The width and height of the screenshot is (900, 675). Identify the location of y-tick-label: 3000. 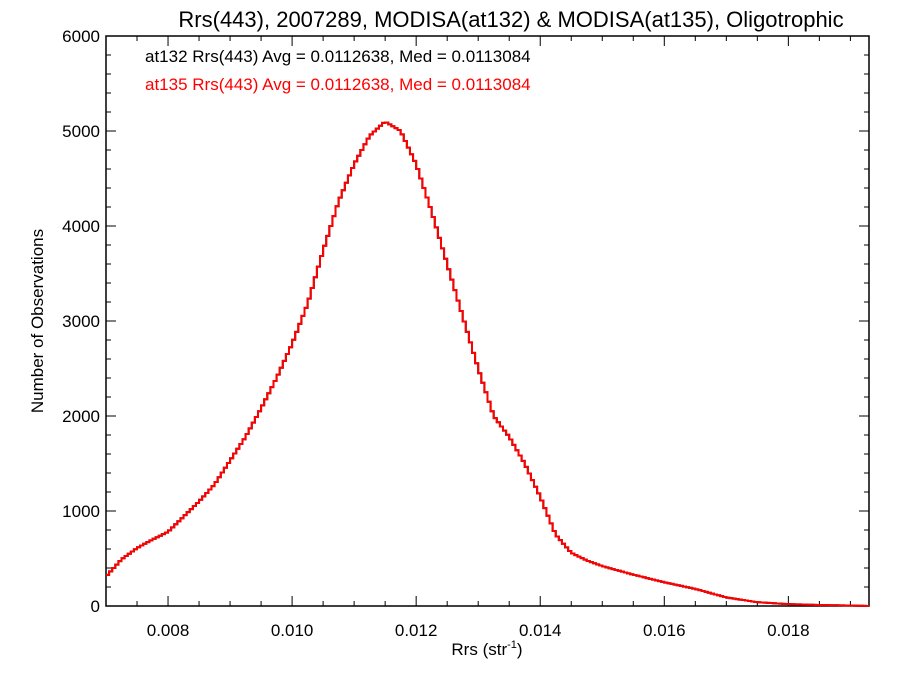
(81, 321).